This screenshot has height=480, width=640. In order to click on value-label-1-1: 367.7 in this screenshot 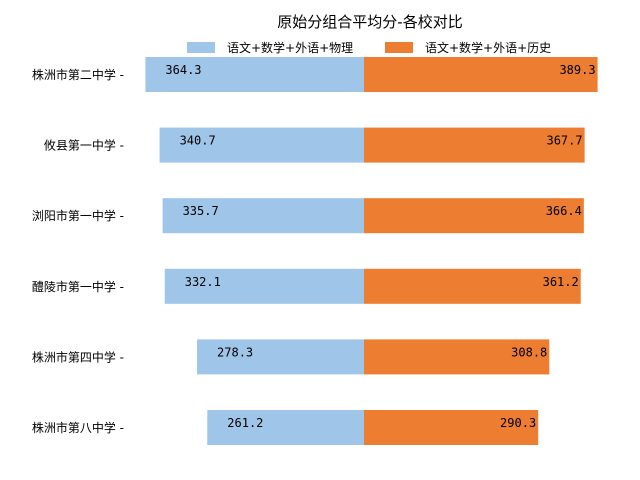, I will do `click(564, 141)`.